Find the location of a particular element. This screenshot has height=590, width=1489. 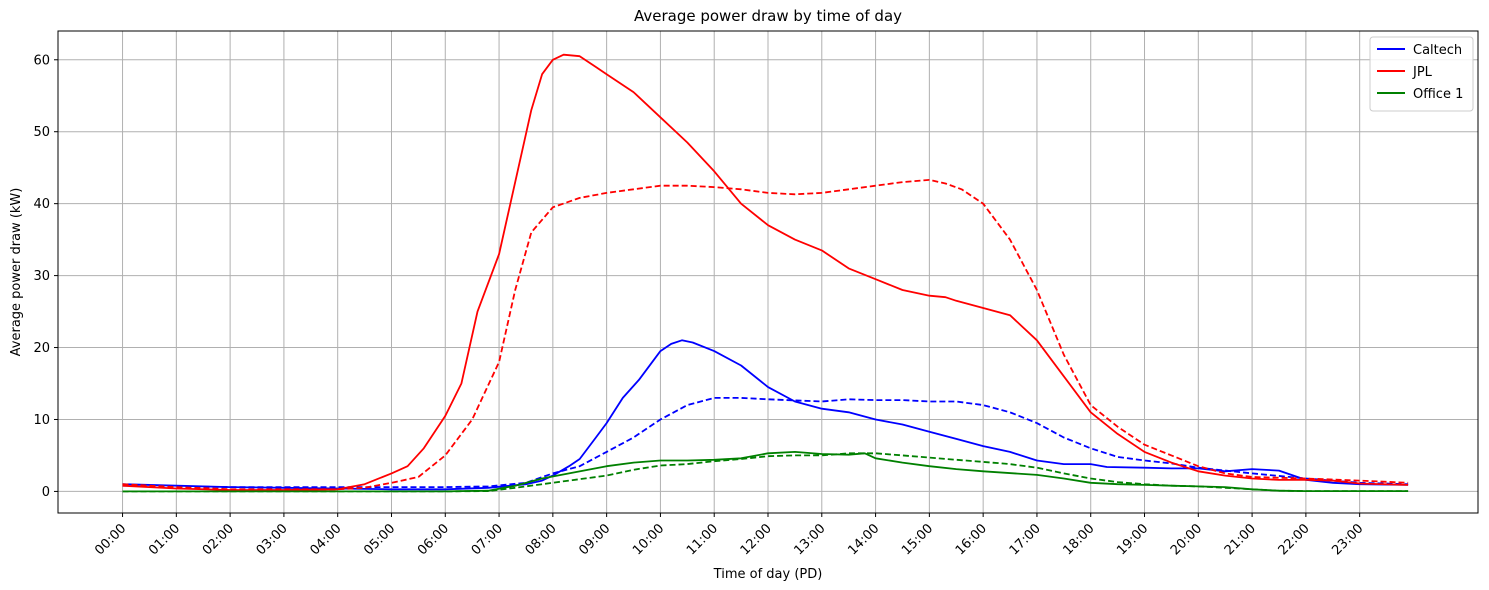

x-tick-label: 19:00 is located at coordinates (1132, 539).